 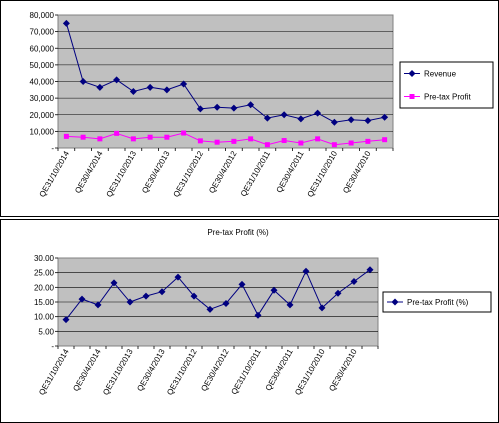 I want to click on chart2-y-tick-label: 10.00, so click(x=44, y=317).